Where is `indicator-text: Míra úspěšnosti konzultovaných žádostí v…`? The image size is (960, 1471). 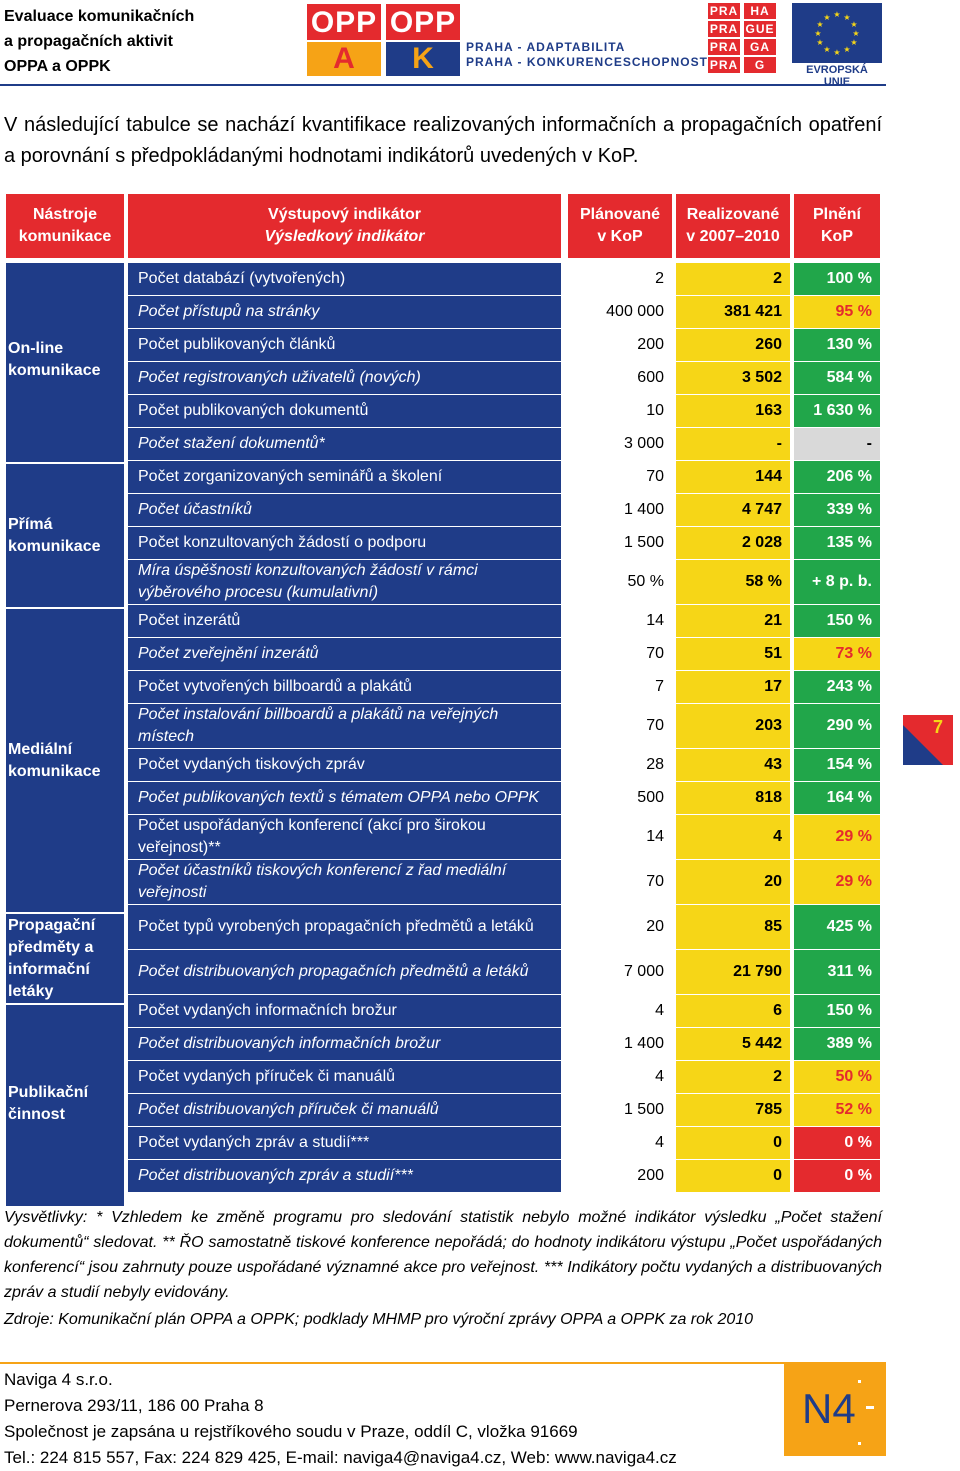 indicator-text: Míra úspěšnosti konzultovaných žádostí v… is located at coordinates (308, 570).